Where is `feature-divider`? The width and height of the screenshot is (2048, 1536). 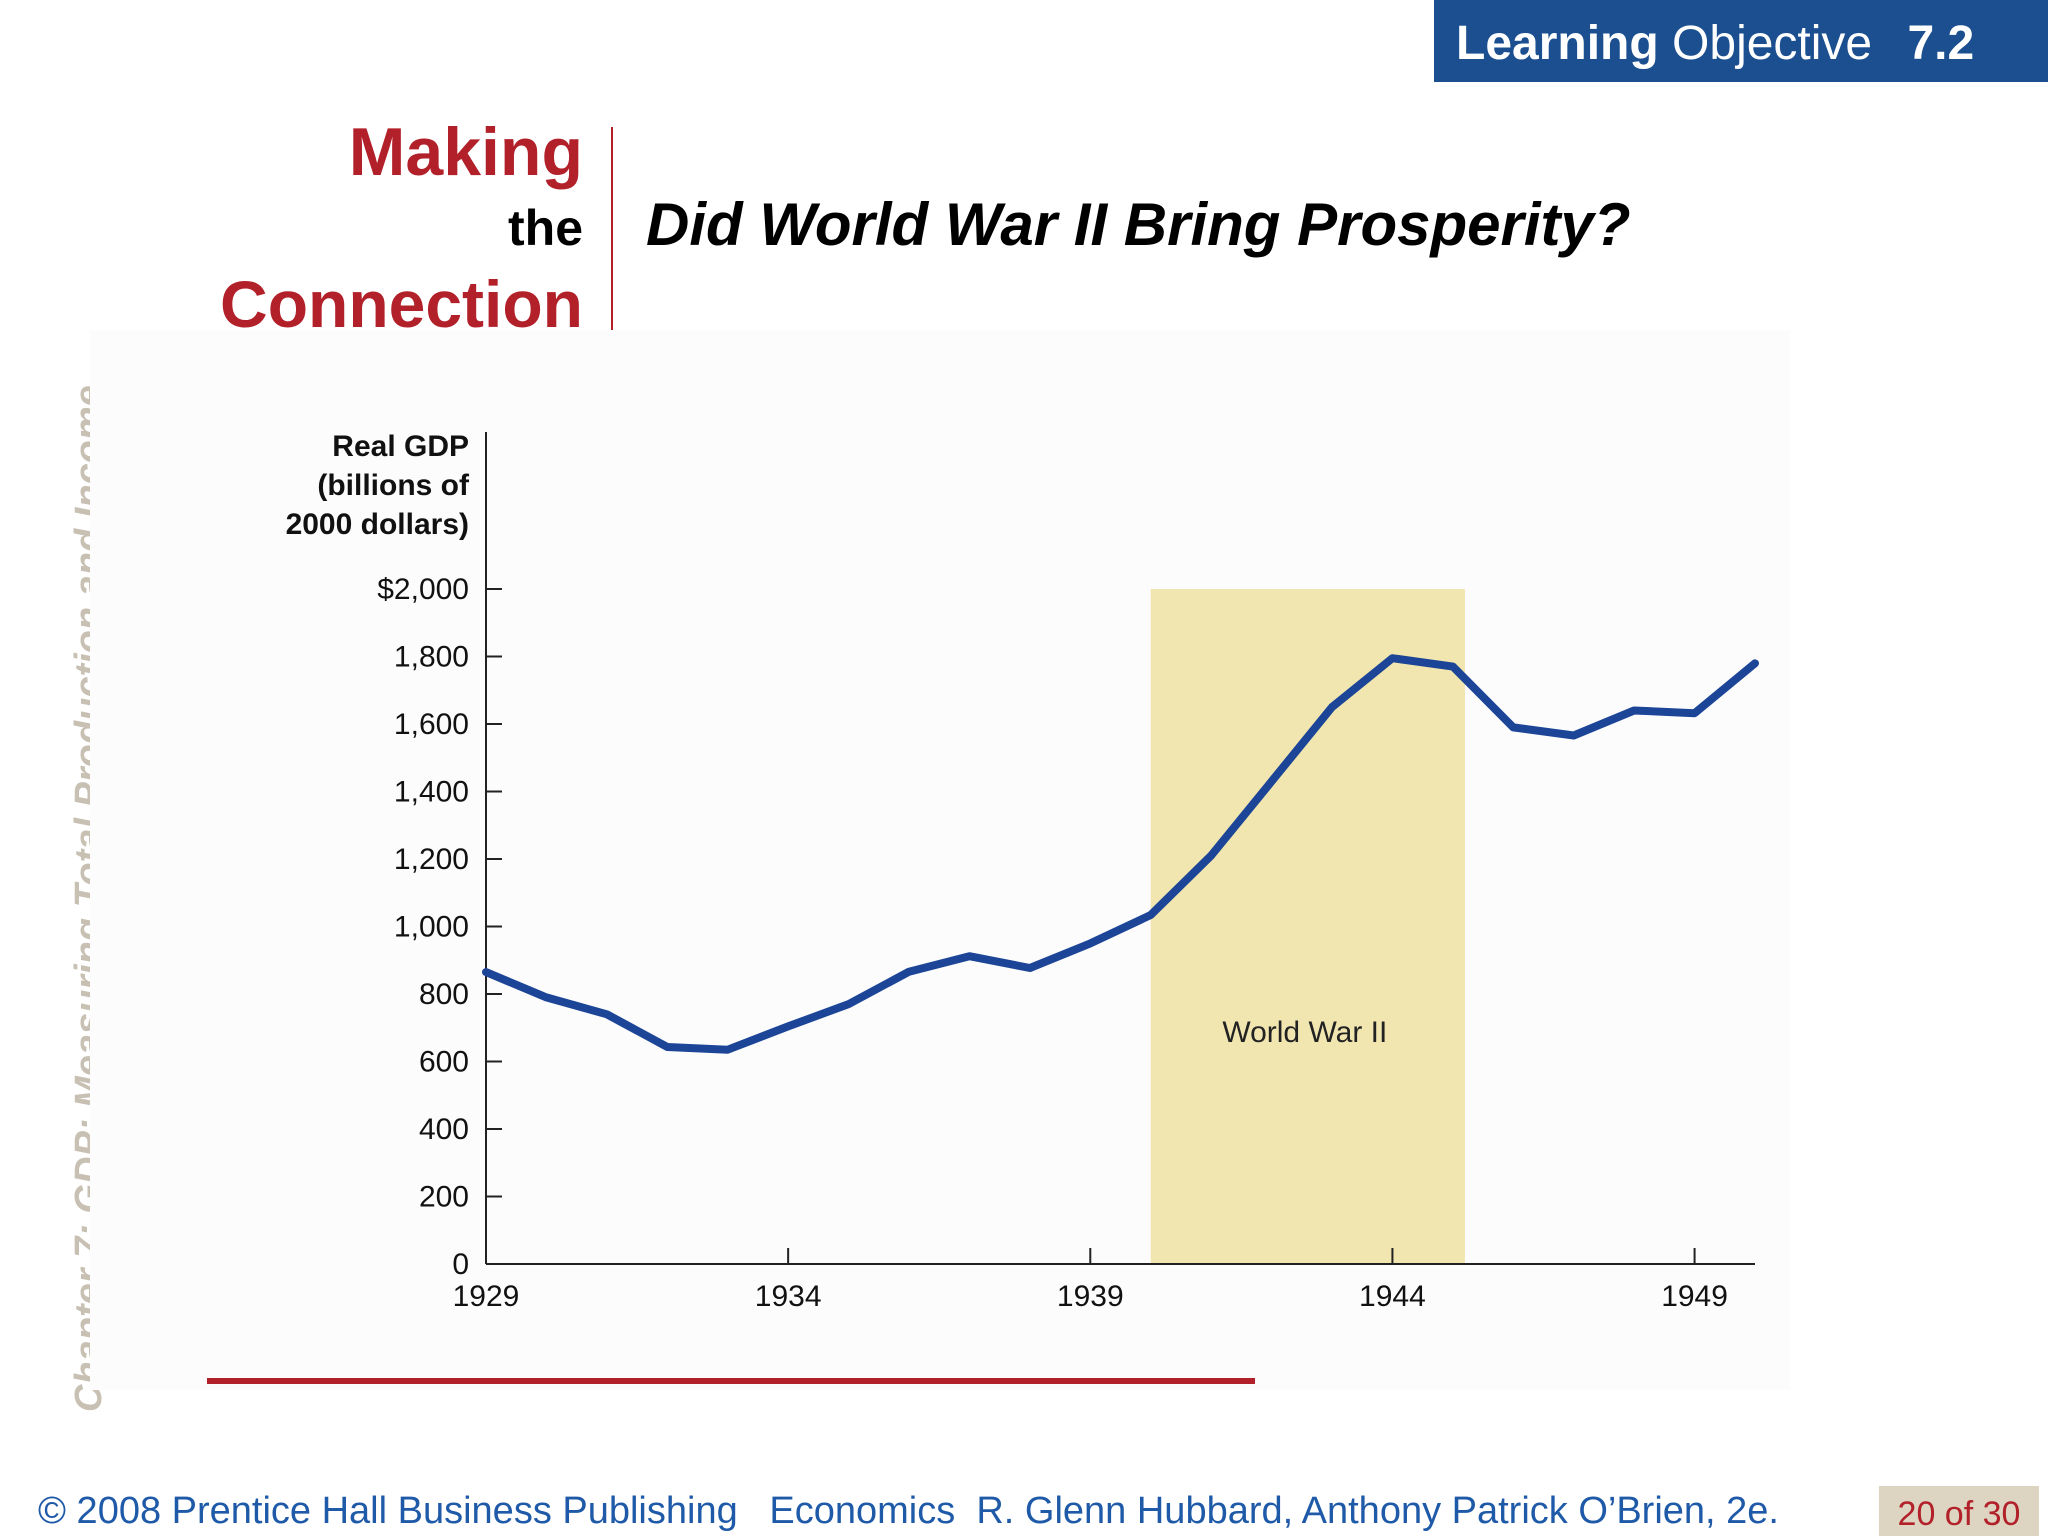 feature-divider is located at coordinates (612, 230).